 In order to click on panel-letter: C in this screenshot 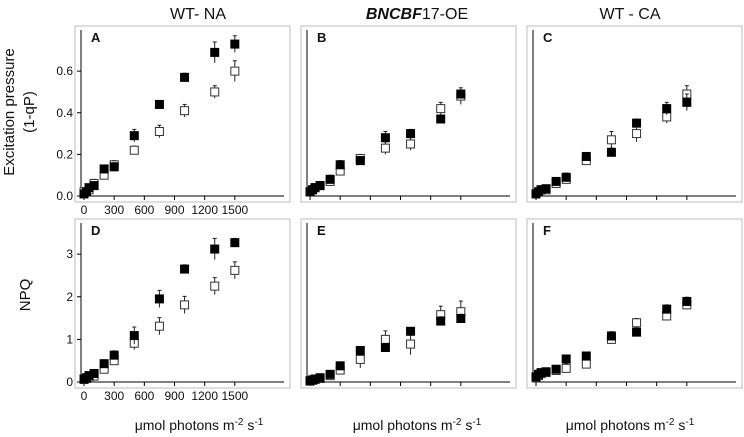, I will do `click(548, 37)`.